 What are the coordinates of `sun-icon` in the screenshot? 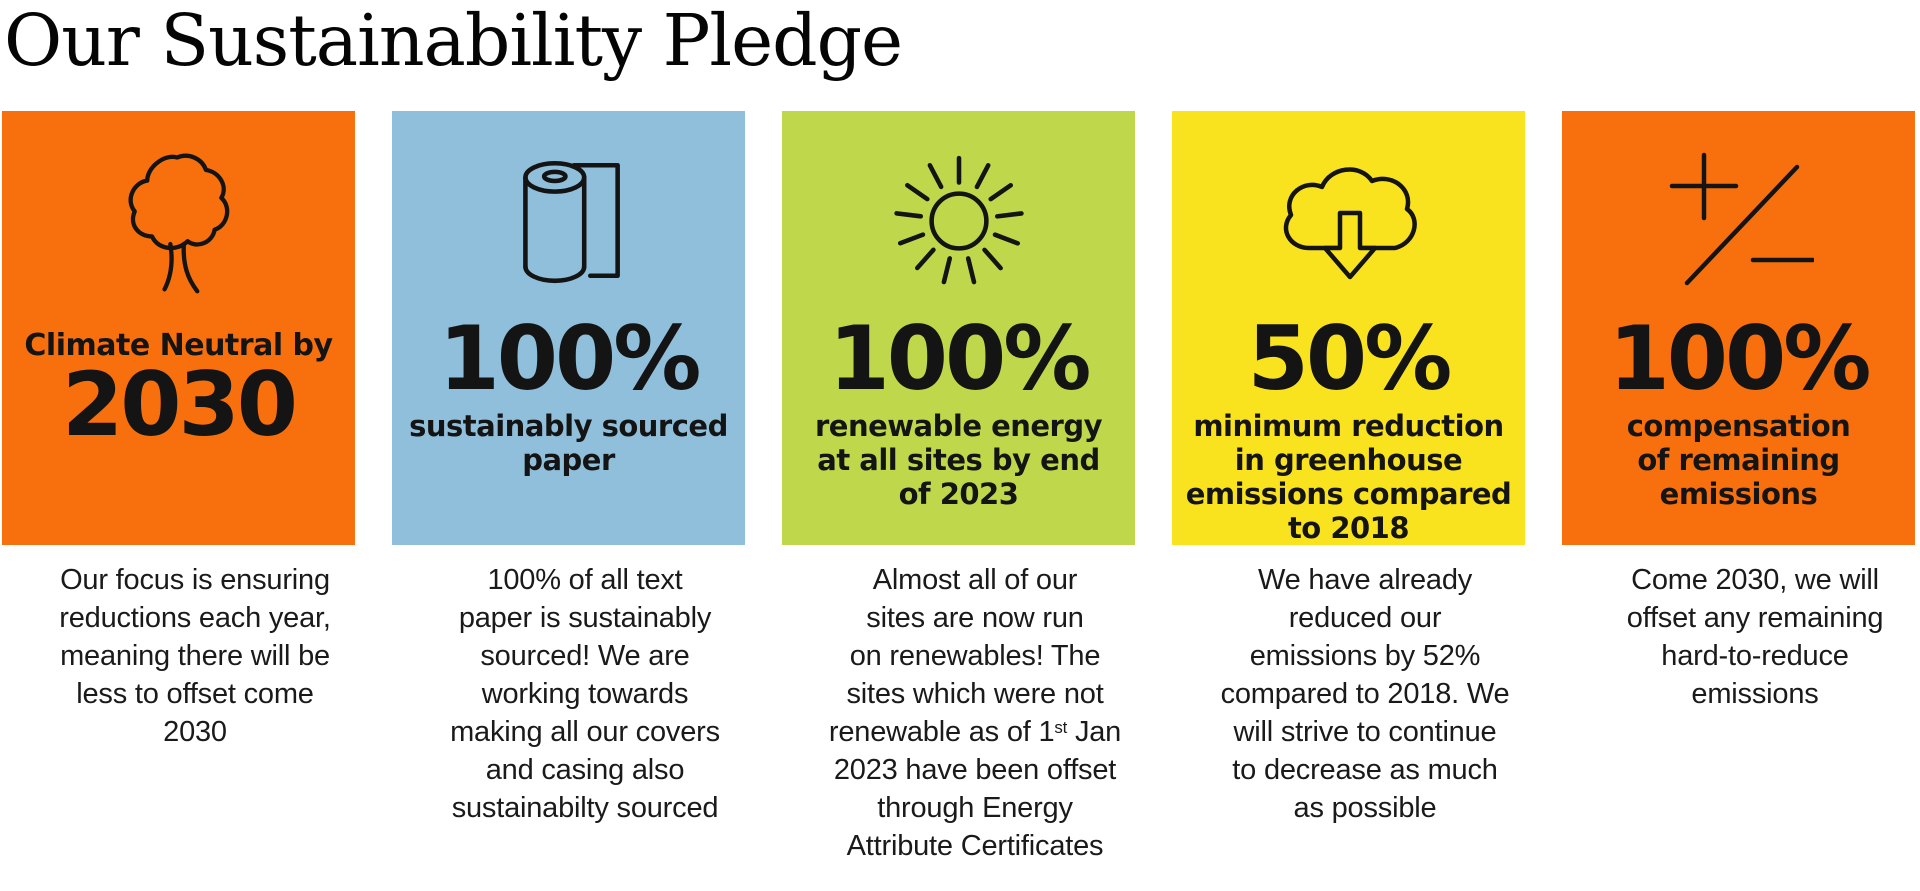 It's located at (959, 221).